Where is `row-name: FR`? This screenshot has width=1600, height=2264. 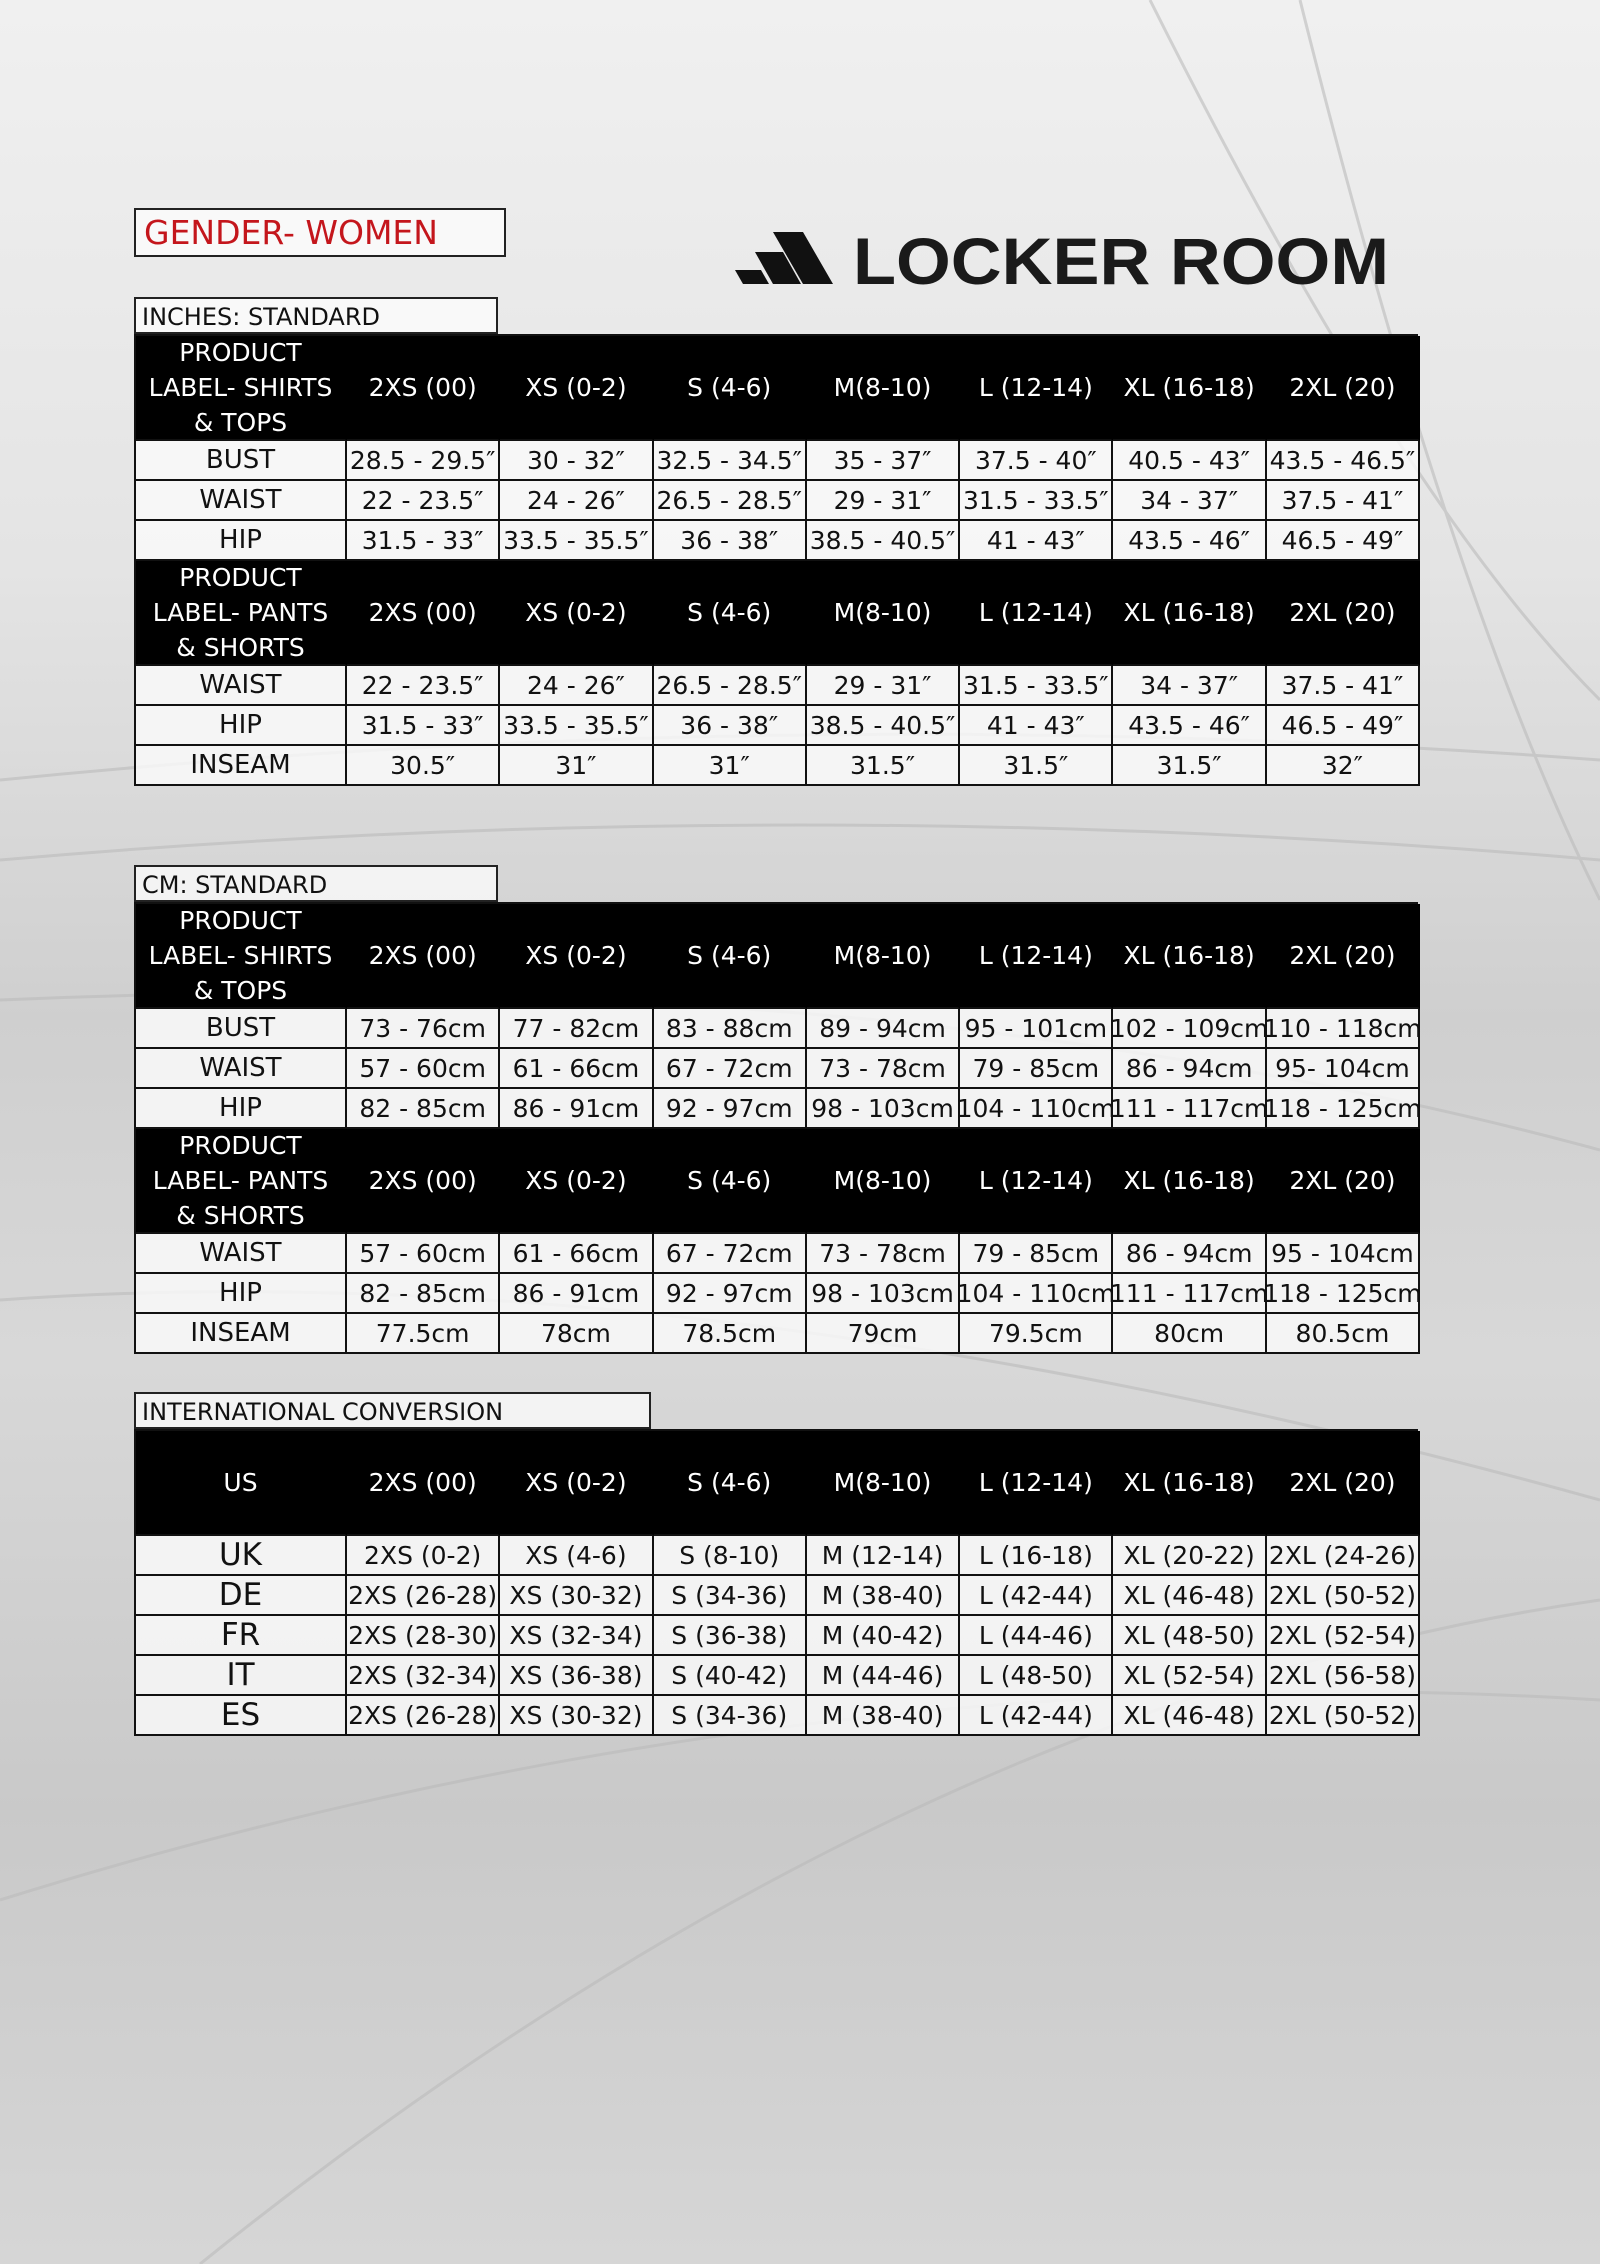
row-name: FR is located at coordinates (241, 1636).